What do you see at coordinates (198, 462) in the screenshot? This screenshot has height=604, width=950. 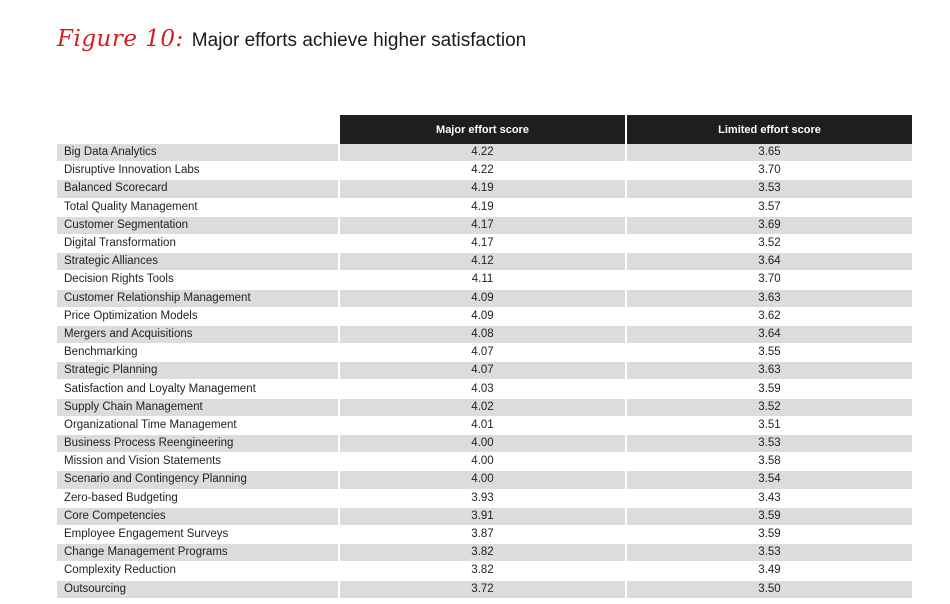 I see `row-label-cell: Mission and Vision Statements` at bounding box center [198, 462].